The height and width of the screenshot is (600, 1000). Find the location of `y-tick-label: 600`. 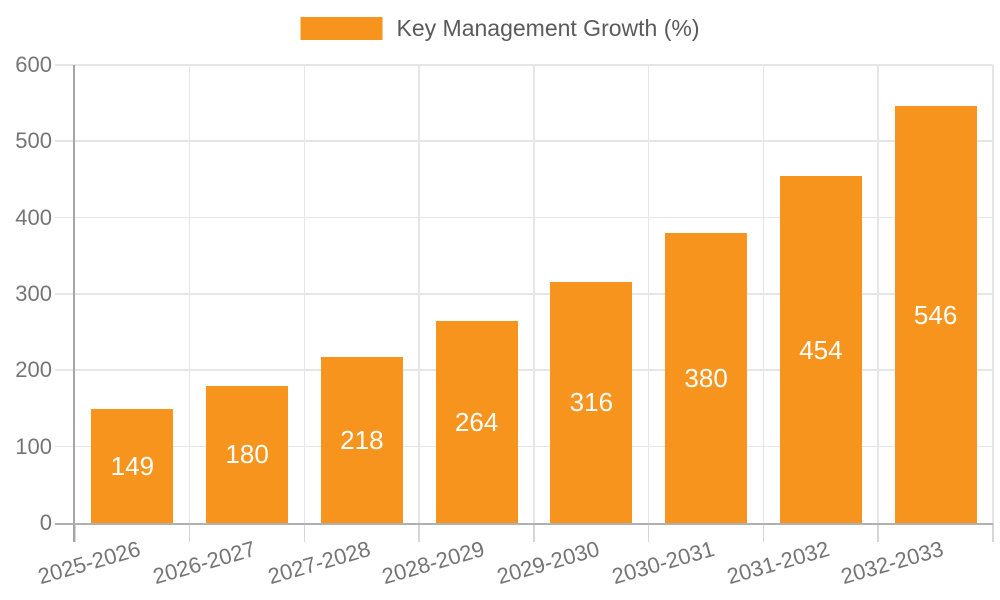

y-tick-label: 600 is located at coordinates (33, 64).